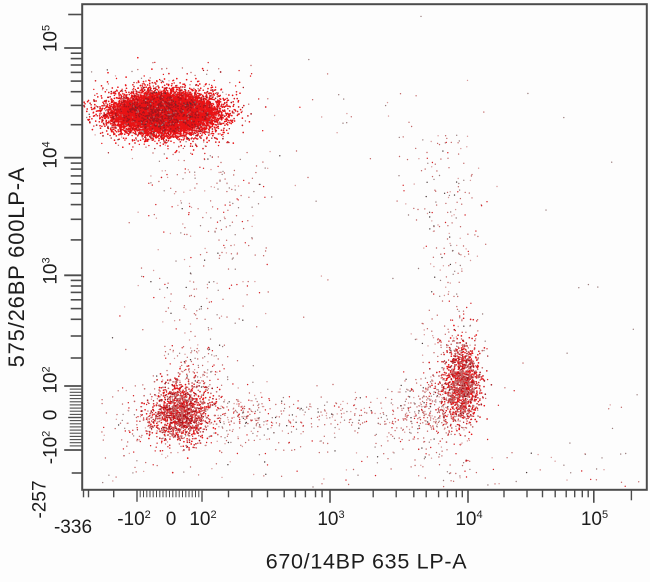 The height and width of the screenshot is (587, 650). What do you see at coordinates (367, 562) in the screenshot?
I see `svg-text: 670/14BP 635 LP-A` at bounding box center [367, 562].